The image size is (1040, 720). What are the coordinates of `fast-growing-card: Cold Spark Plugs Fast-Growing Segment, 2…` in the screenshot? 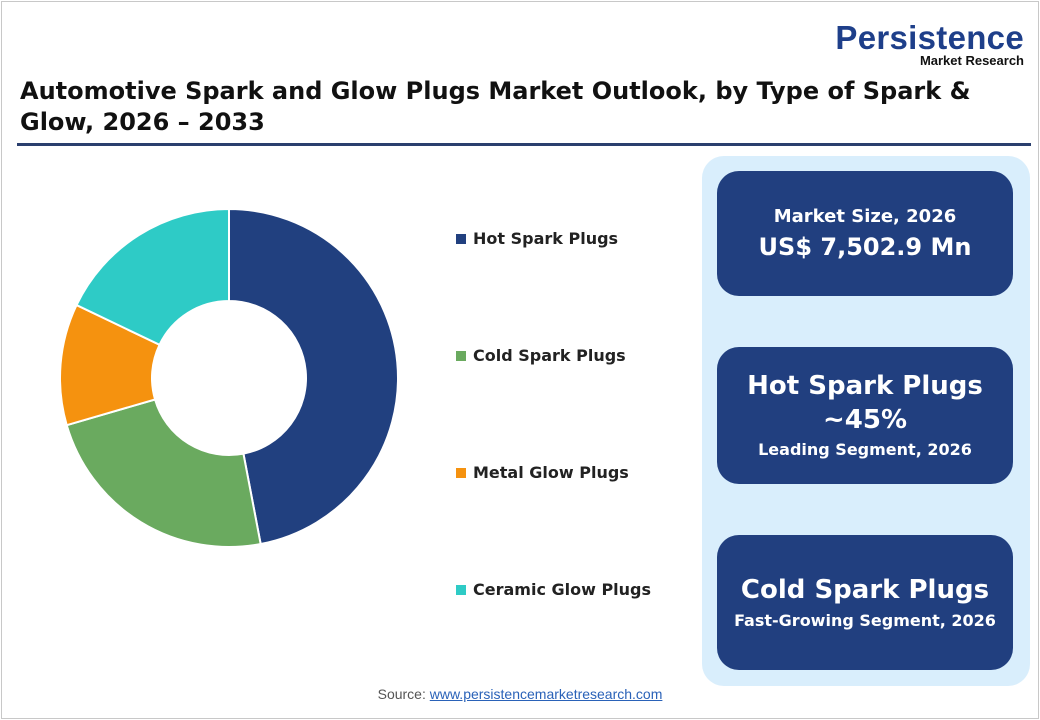 It's located at (865, 602).